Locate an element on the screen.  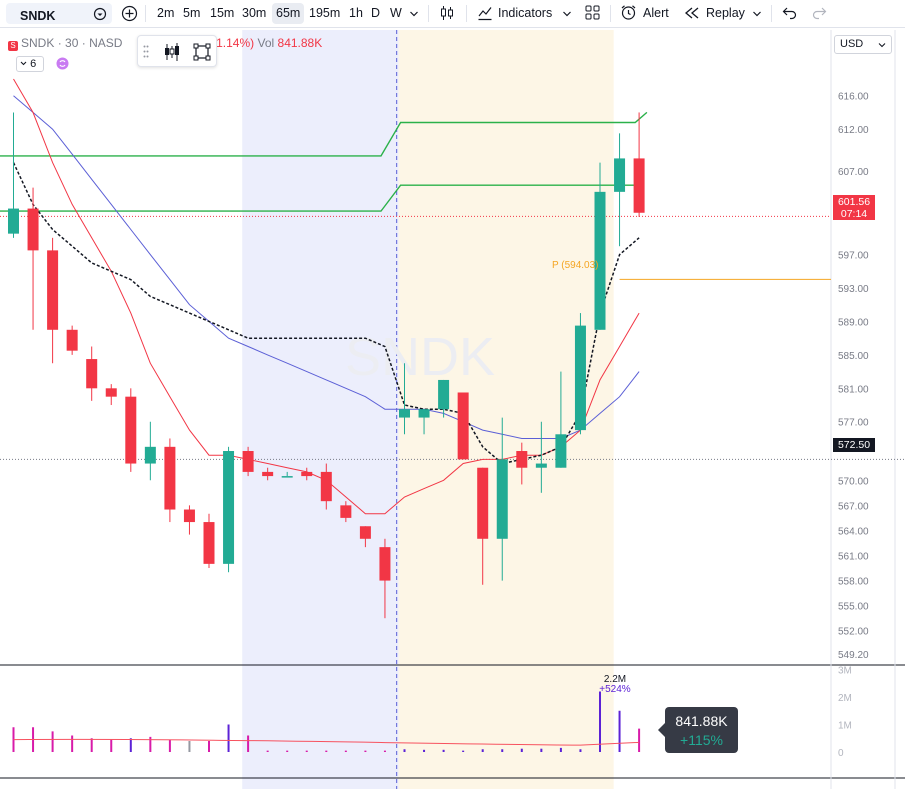
rectangle-tool-icon is located at coordinates (202, 52).